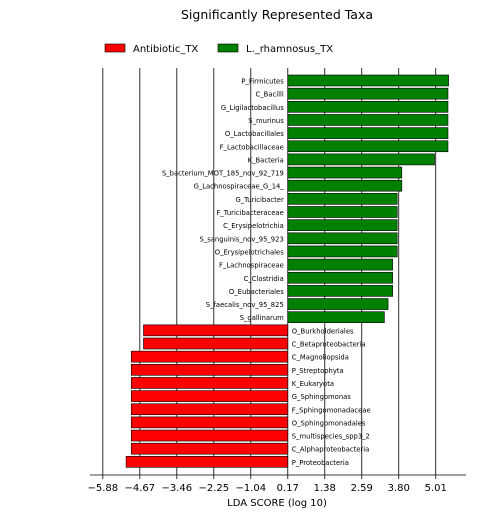 The height and width of the screenshot is (522, 504). What do you see at coordinates (209, 396) in the screenshot?
I see `bar-g-sphingomonas` at bounding box center [209, 396].